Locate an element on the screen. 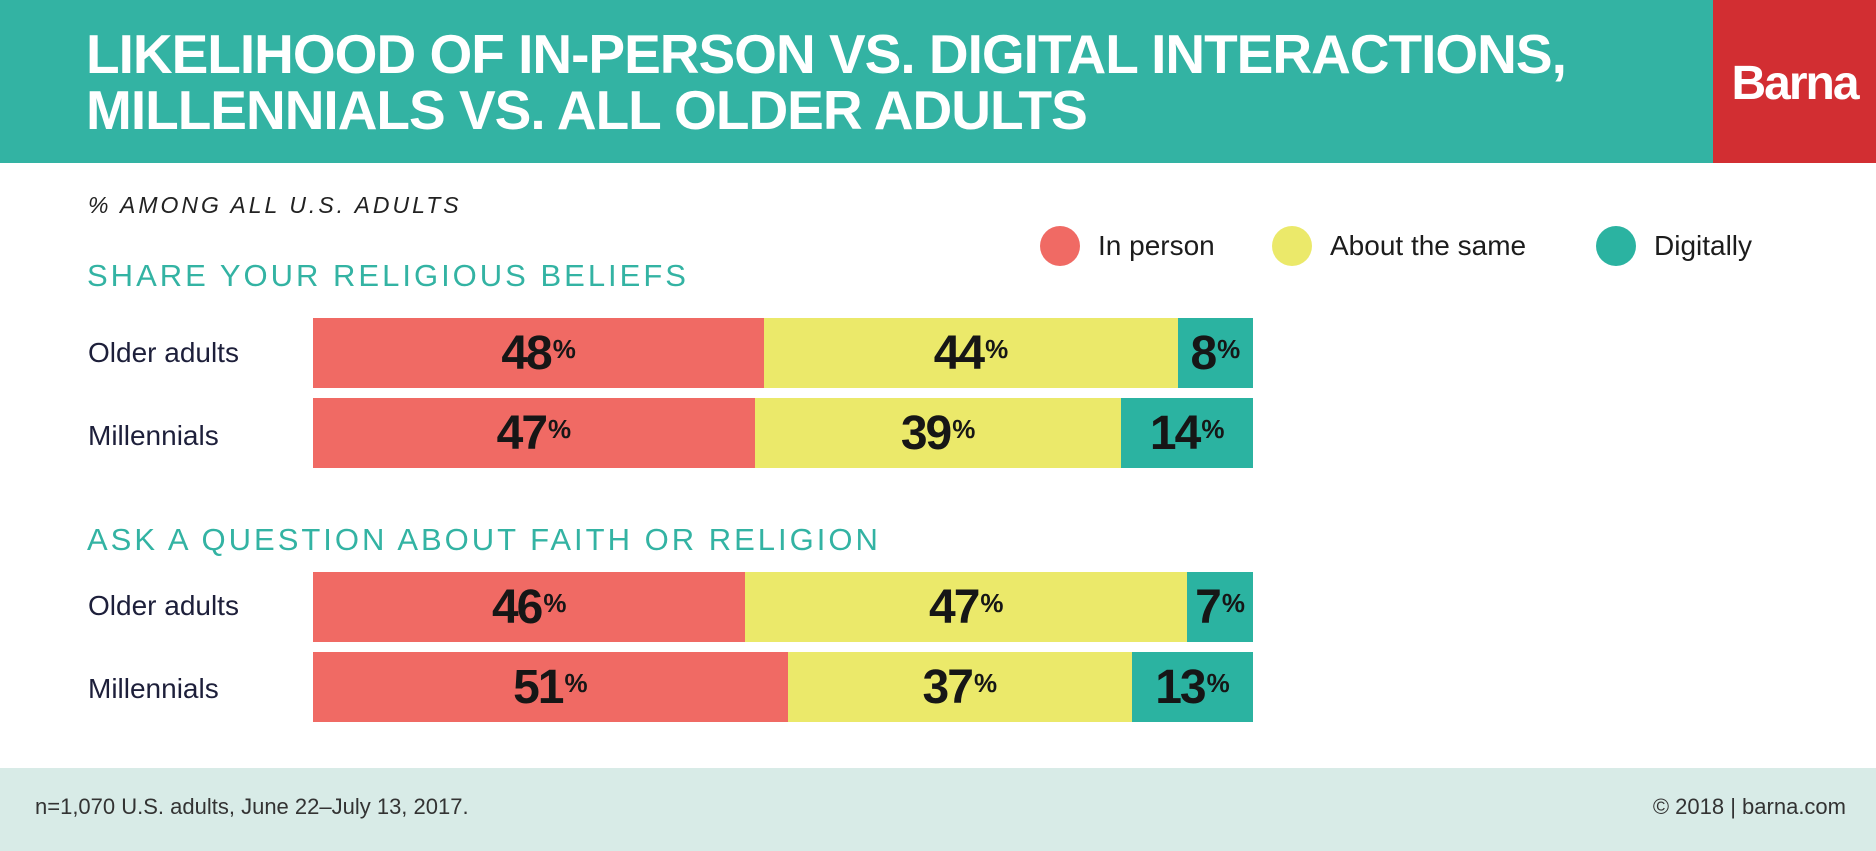 The image size is (1876, 851). data-label-digitally: 13 is located at coordinates (1180, 687).